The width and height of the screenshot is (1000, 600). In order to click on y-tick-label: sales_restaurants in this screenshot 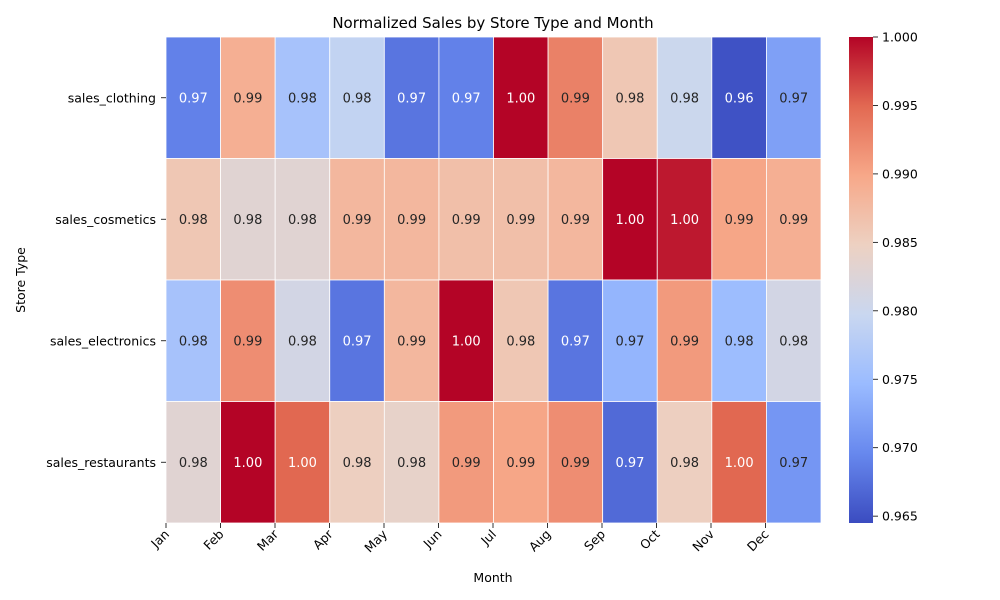, I will do `click(101, 462)`.